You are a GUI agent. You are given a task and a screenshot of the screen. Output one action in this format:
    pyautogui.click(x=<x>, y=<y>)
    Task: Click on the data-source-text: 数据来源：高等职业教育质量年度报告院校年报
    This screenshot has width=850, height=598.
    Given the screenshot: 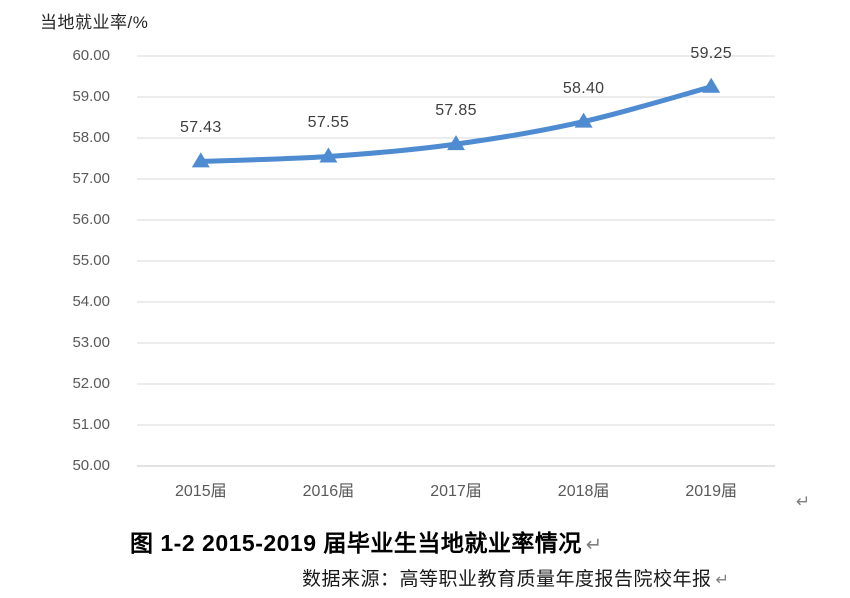 What is the action you would take?
    pyautogui.click(x=507, y=579)
    